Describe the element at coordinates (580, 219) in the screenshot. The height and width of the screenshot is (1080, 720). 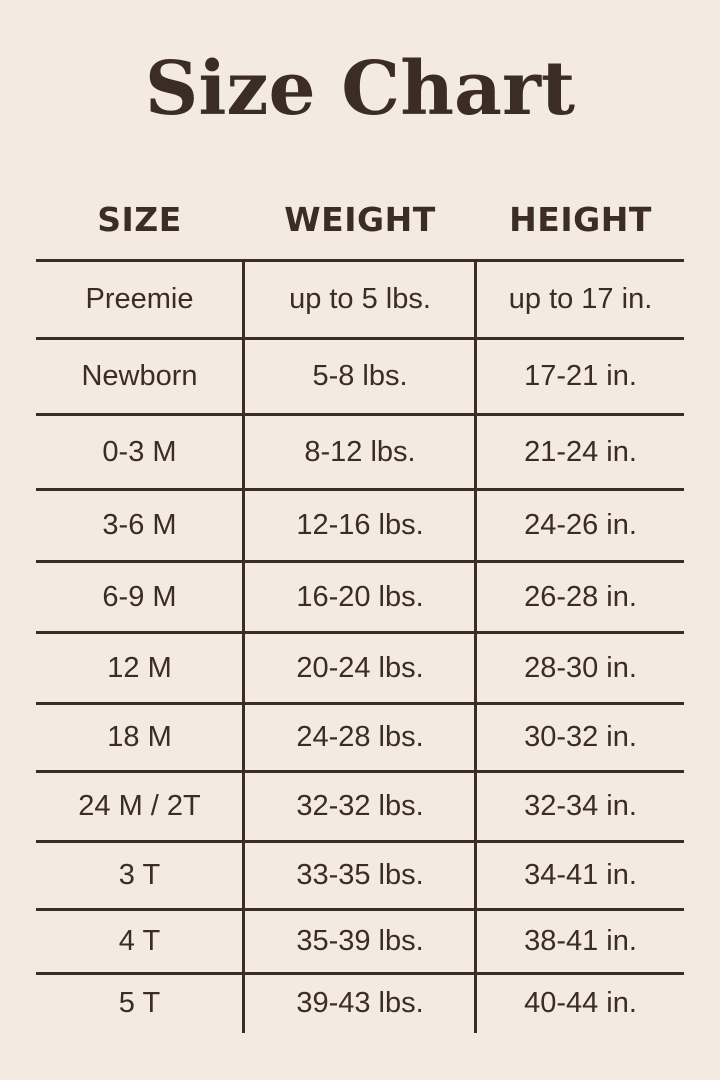
I see `column-header: HEIGHT` at that location.